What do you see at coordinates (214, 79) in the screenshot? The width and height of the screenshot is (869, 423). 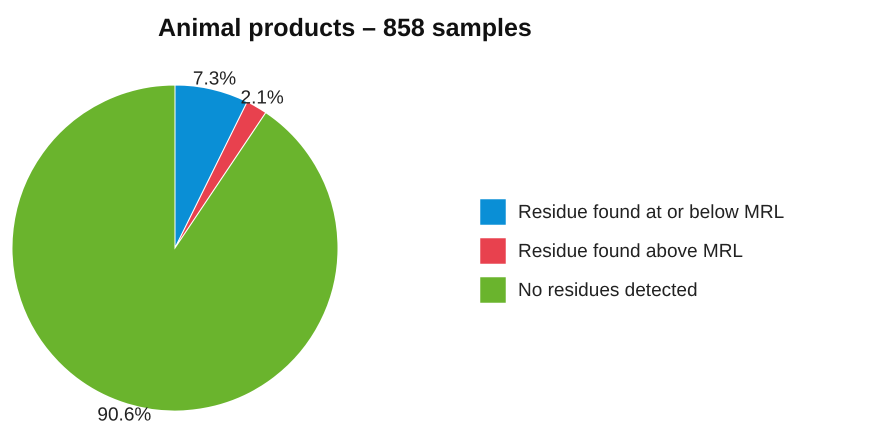 I see `data-label: 7.3%` at bounding box center [214, 79].